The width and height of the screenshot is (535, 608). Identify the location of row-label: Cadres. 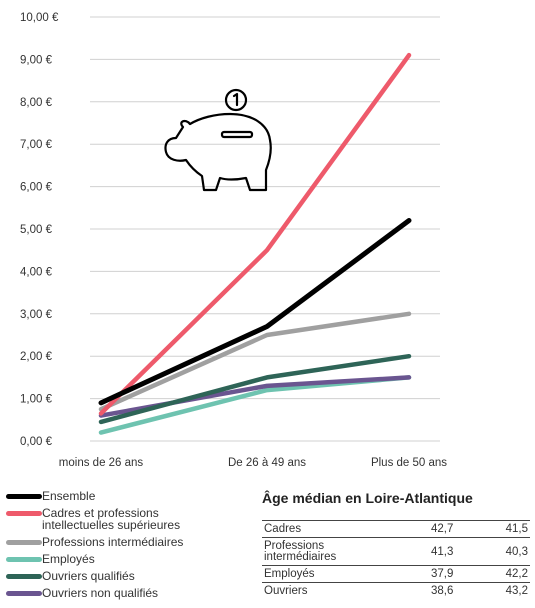
(321, 529).